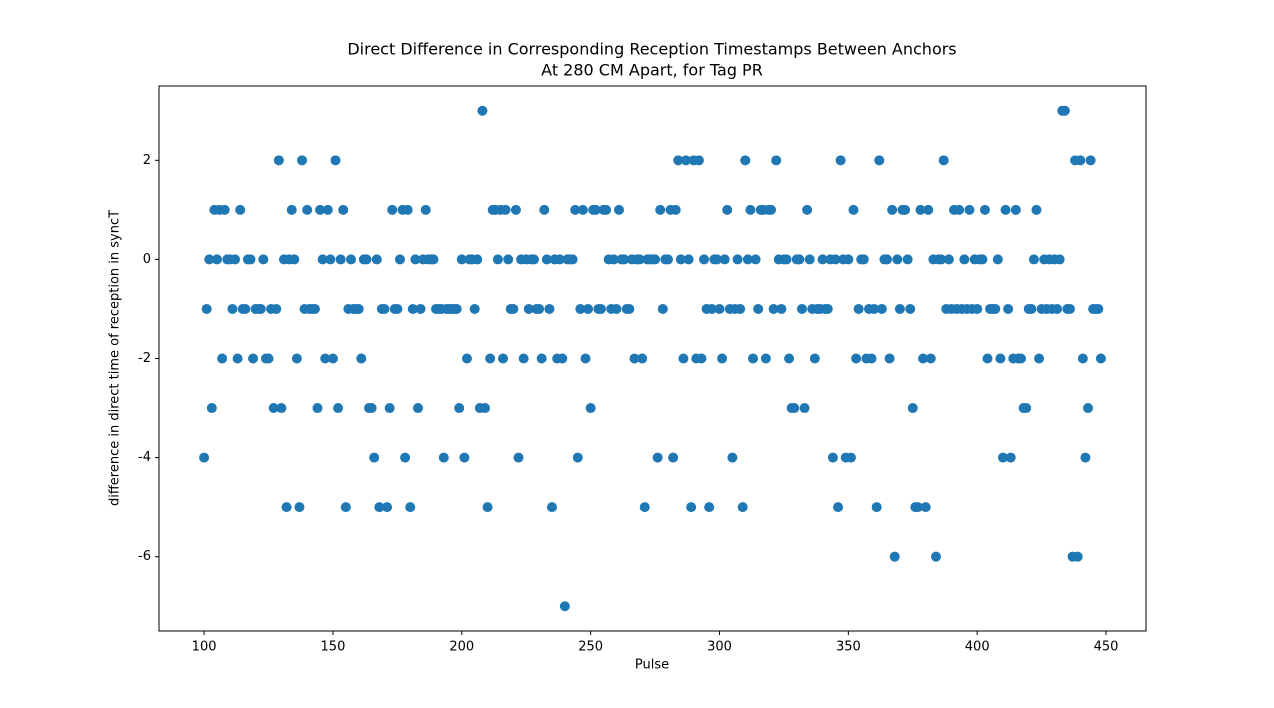 The height and width of the screenshot is (708, 1274). What do you see at coordinates (461, 647) in the screenshot?
I see `x-tick-label: 200` at bounding box center [461, 647].